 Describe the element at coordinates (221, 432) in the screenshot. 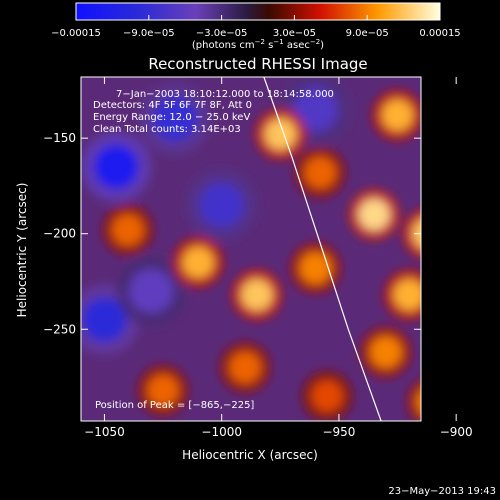

I see `x-tick-label: −1000` at that location.